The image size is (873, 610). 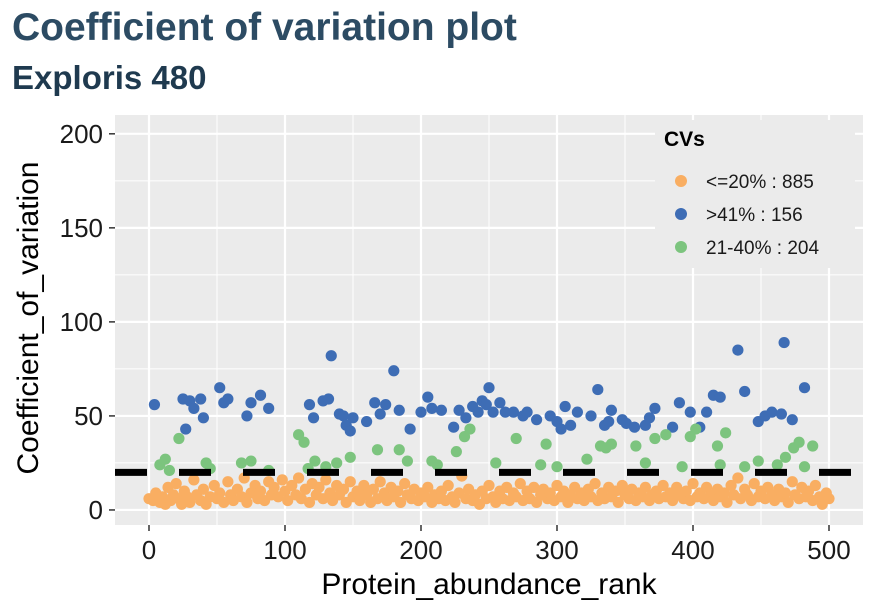 What do you see at coordinates (88, 416) in the screenshot?
I see `y-tick-label: 50` at bounding box center [88, 416].